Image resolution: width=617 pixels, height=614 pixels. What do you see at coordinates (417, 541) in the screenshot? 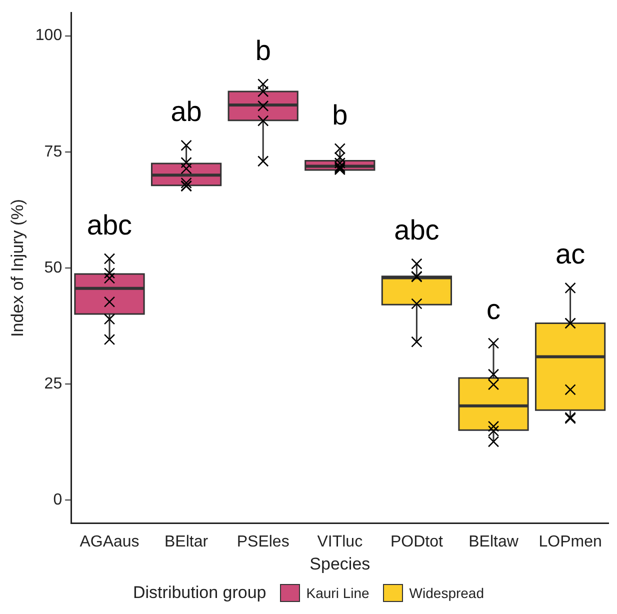
I see `x-tick-label: PODtot` at bounding box center [417, 541].